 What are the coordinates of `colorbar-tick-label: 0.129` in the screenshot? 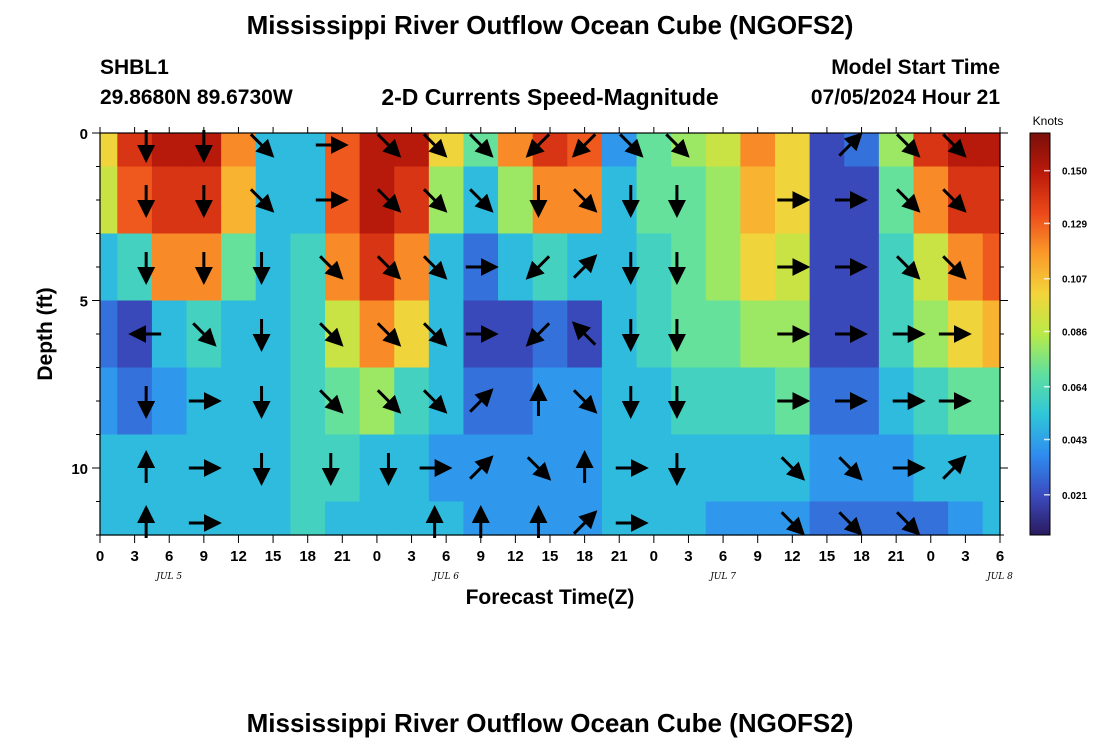 It's located at (1074, 224).